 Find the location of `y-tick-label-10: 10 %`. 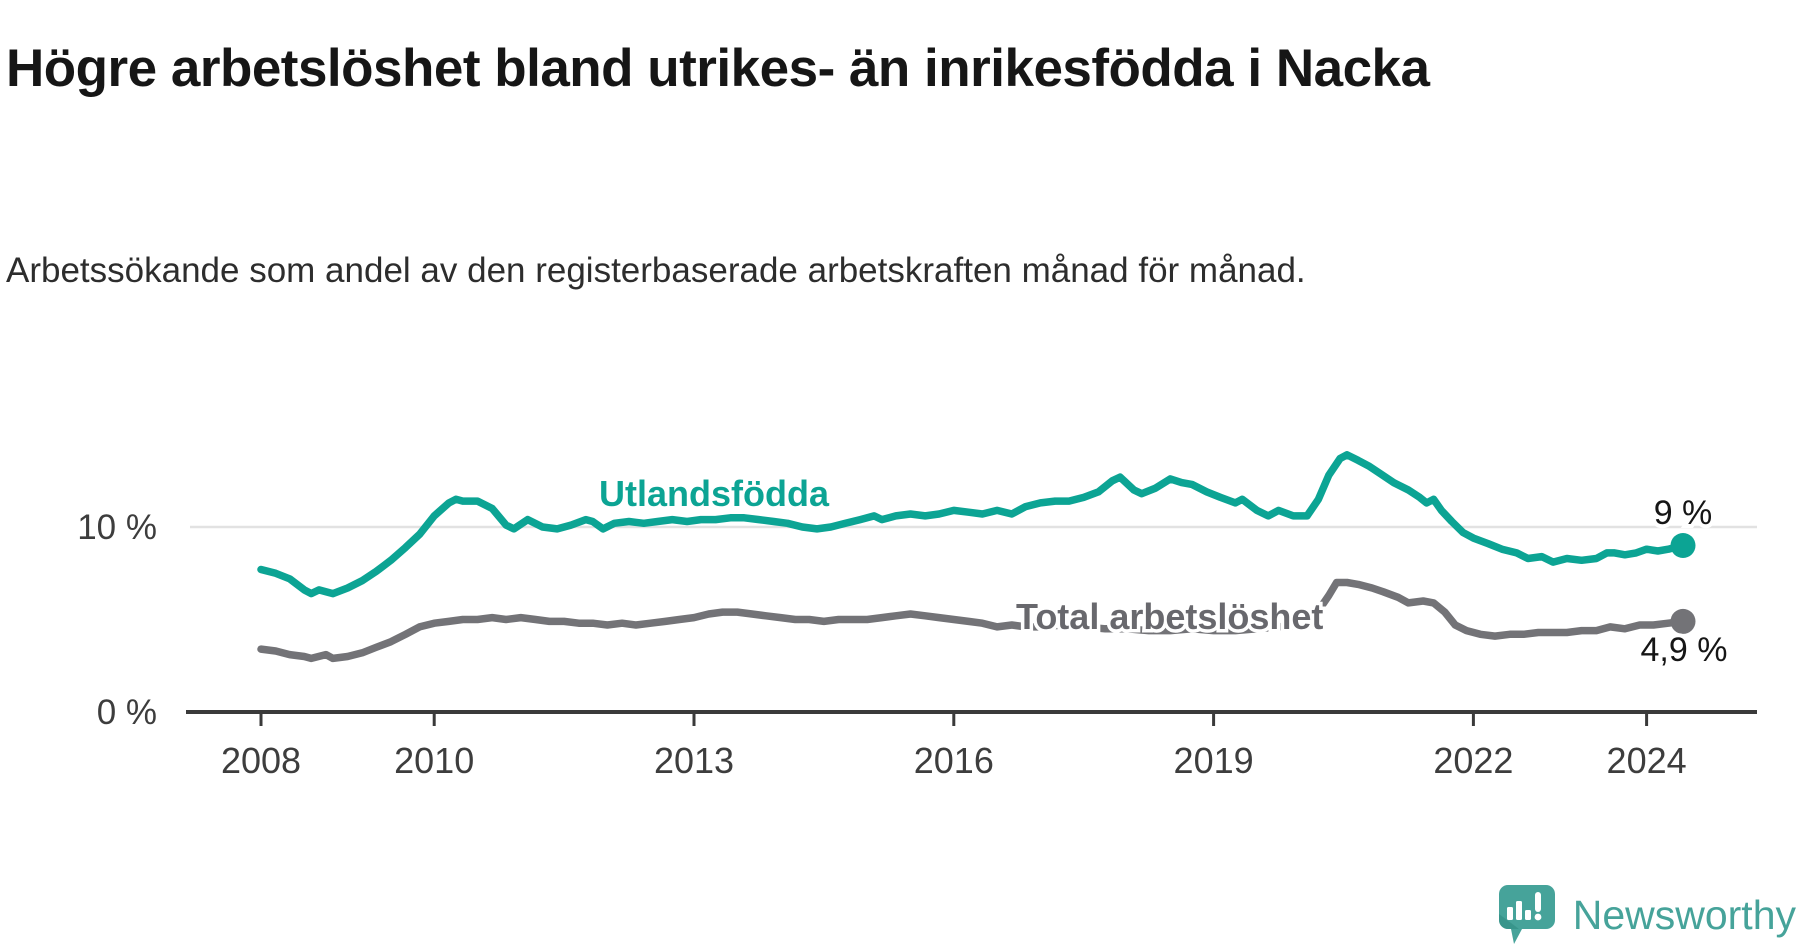

y-tick-label-10: 10 % is located at coordinates (117, 527).